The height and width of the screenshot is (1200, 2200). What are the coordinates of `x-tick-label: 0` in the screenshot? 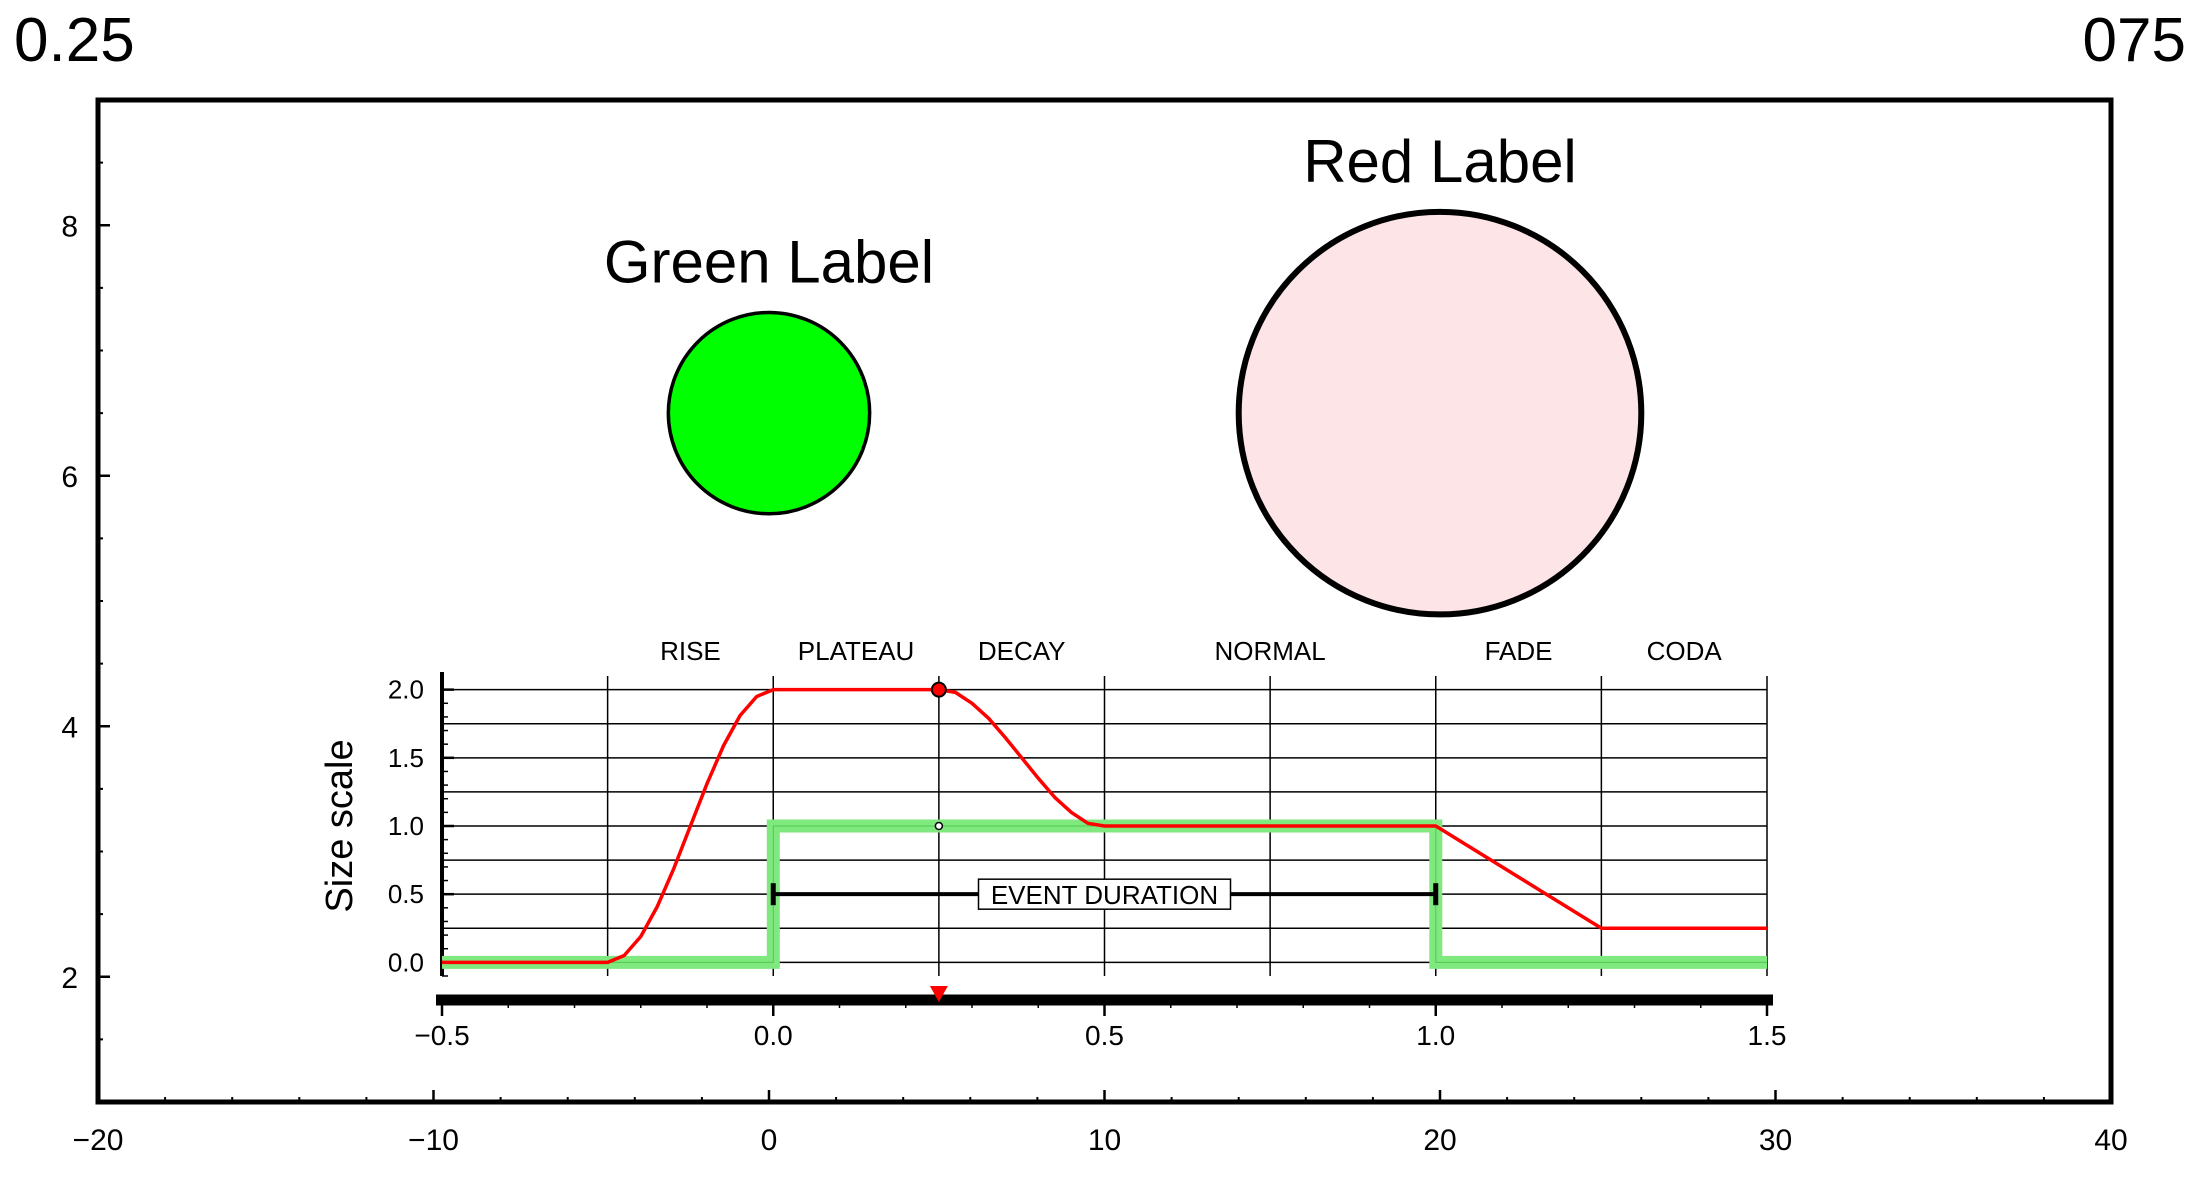 It's located at (769, 1140).